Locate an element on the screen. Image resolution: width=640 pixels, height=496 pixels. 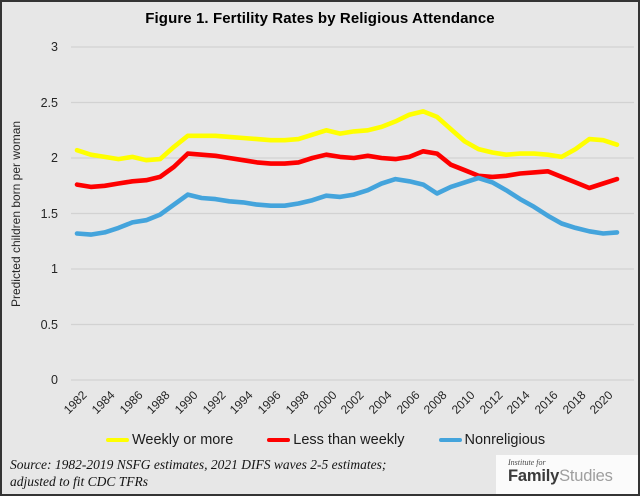
legend-label: Nonreligious is located at coordinates (505, 440).